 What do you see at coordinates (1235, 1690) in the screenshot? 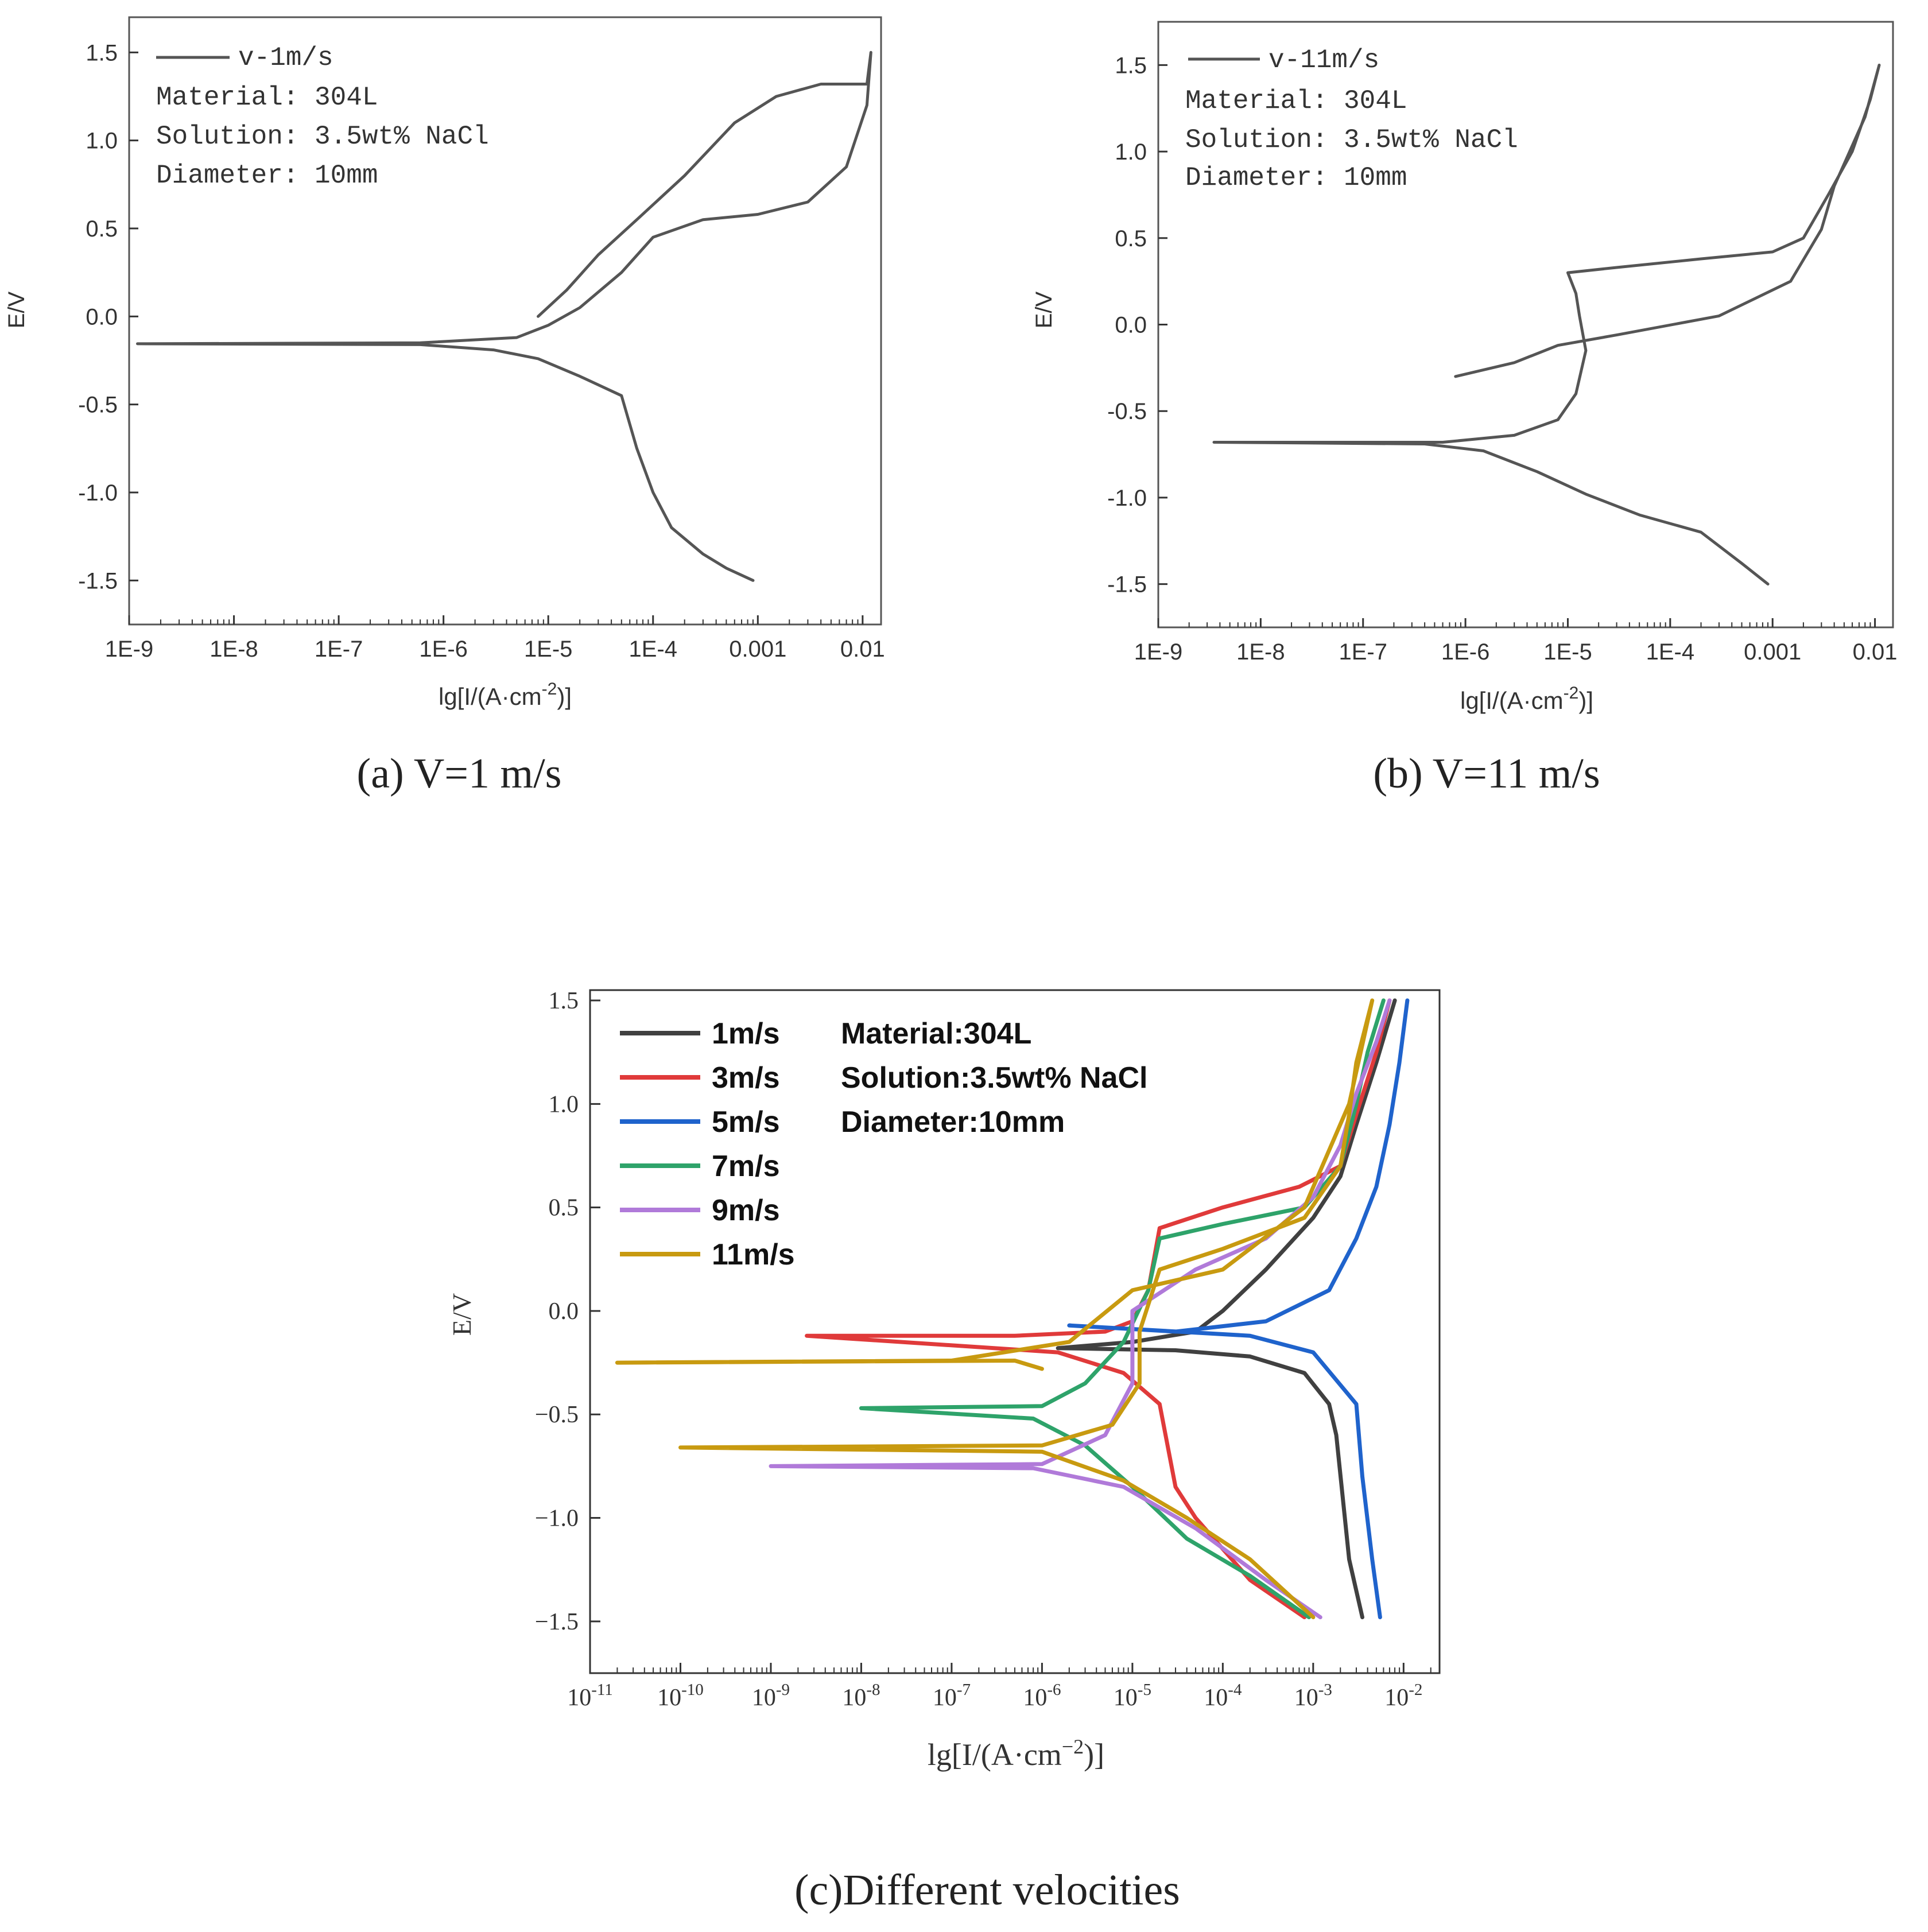
I see `x-tick-exponent: -4` at bounding box center [1235, 1690].